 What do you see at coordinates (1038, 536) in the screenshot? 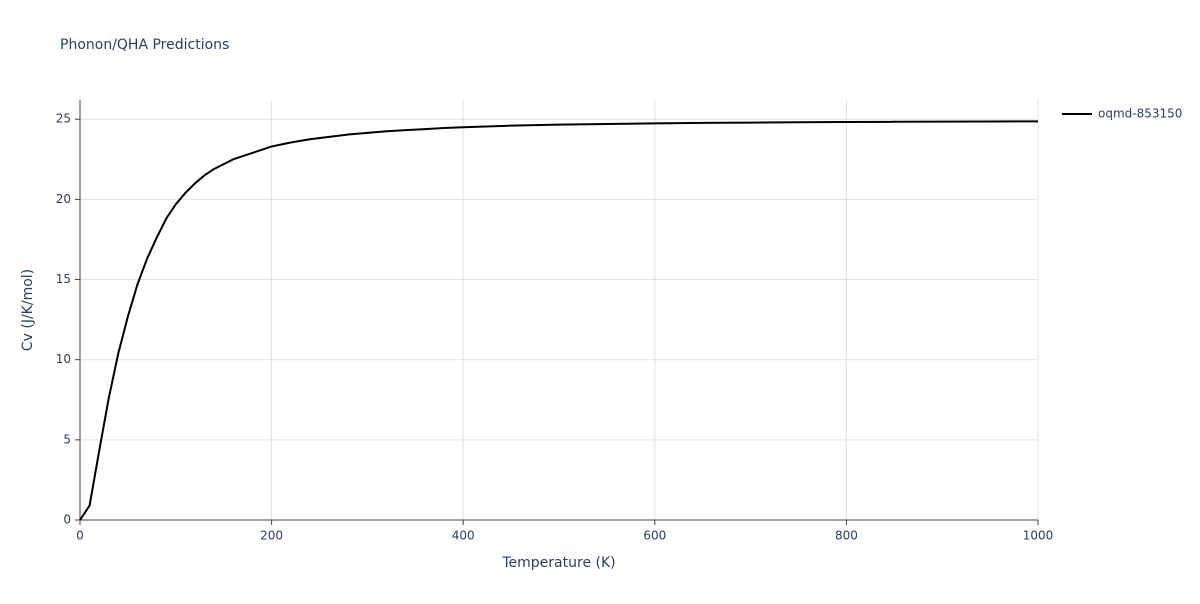
I see `x-tick-label: 1000` at bounding box center [1038, 536].